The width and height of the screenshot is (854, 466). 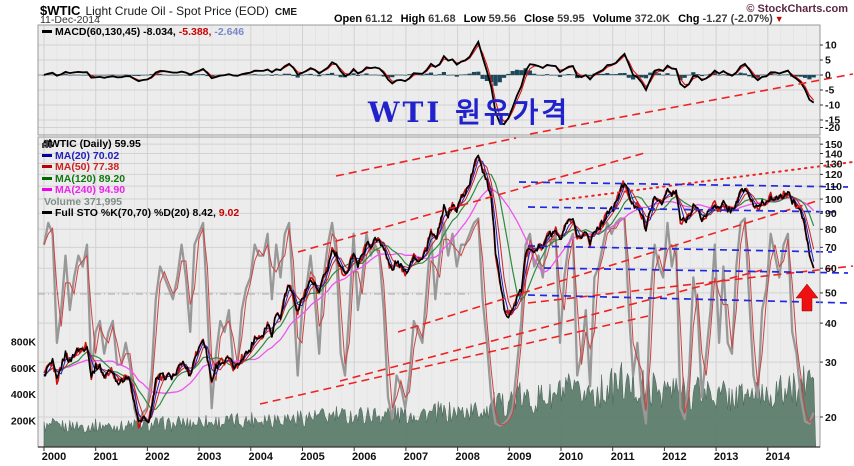 I want to click on svg-text: 80, so click(x=831, y=230).